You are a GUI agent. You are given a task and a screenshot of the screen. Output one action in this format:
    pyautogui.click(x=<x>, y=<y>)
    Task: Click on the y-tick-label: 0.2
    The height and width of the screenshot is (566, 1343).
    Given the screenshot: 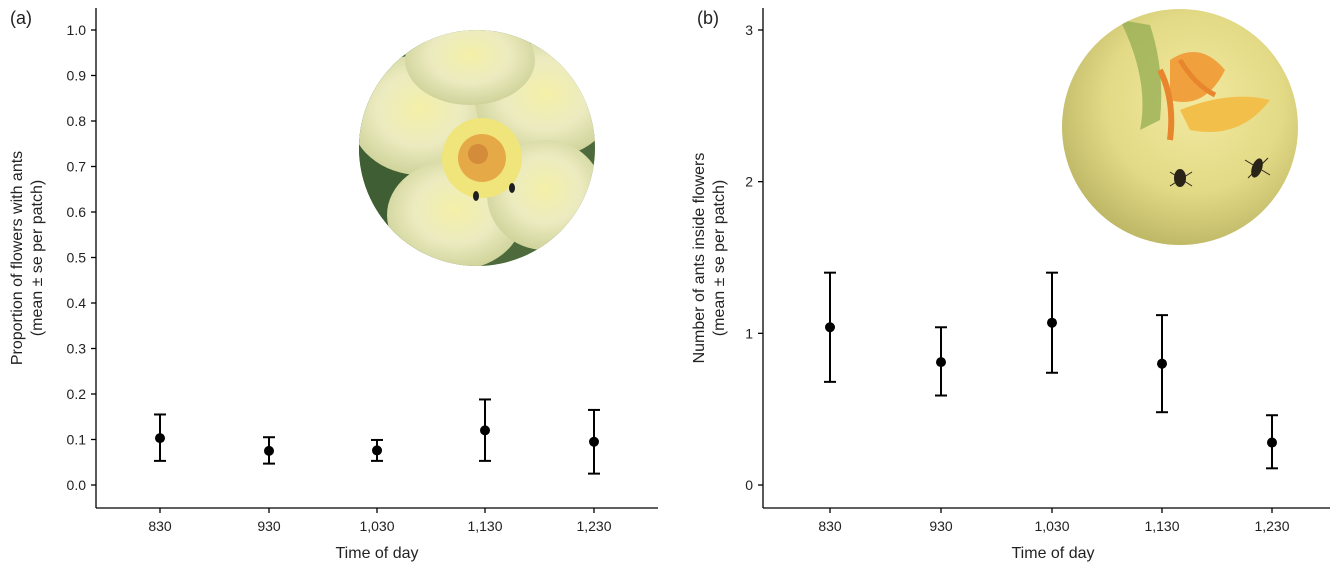 What is the action you would take?
    pyautogui.click(x=77, y=394)
    